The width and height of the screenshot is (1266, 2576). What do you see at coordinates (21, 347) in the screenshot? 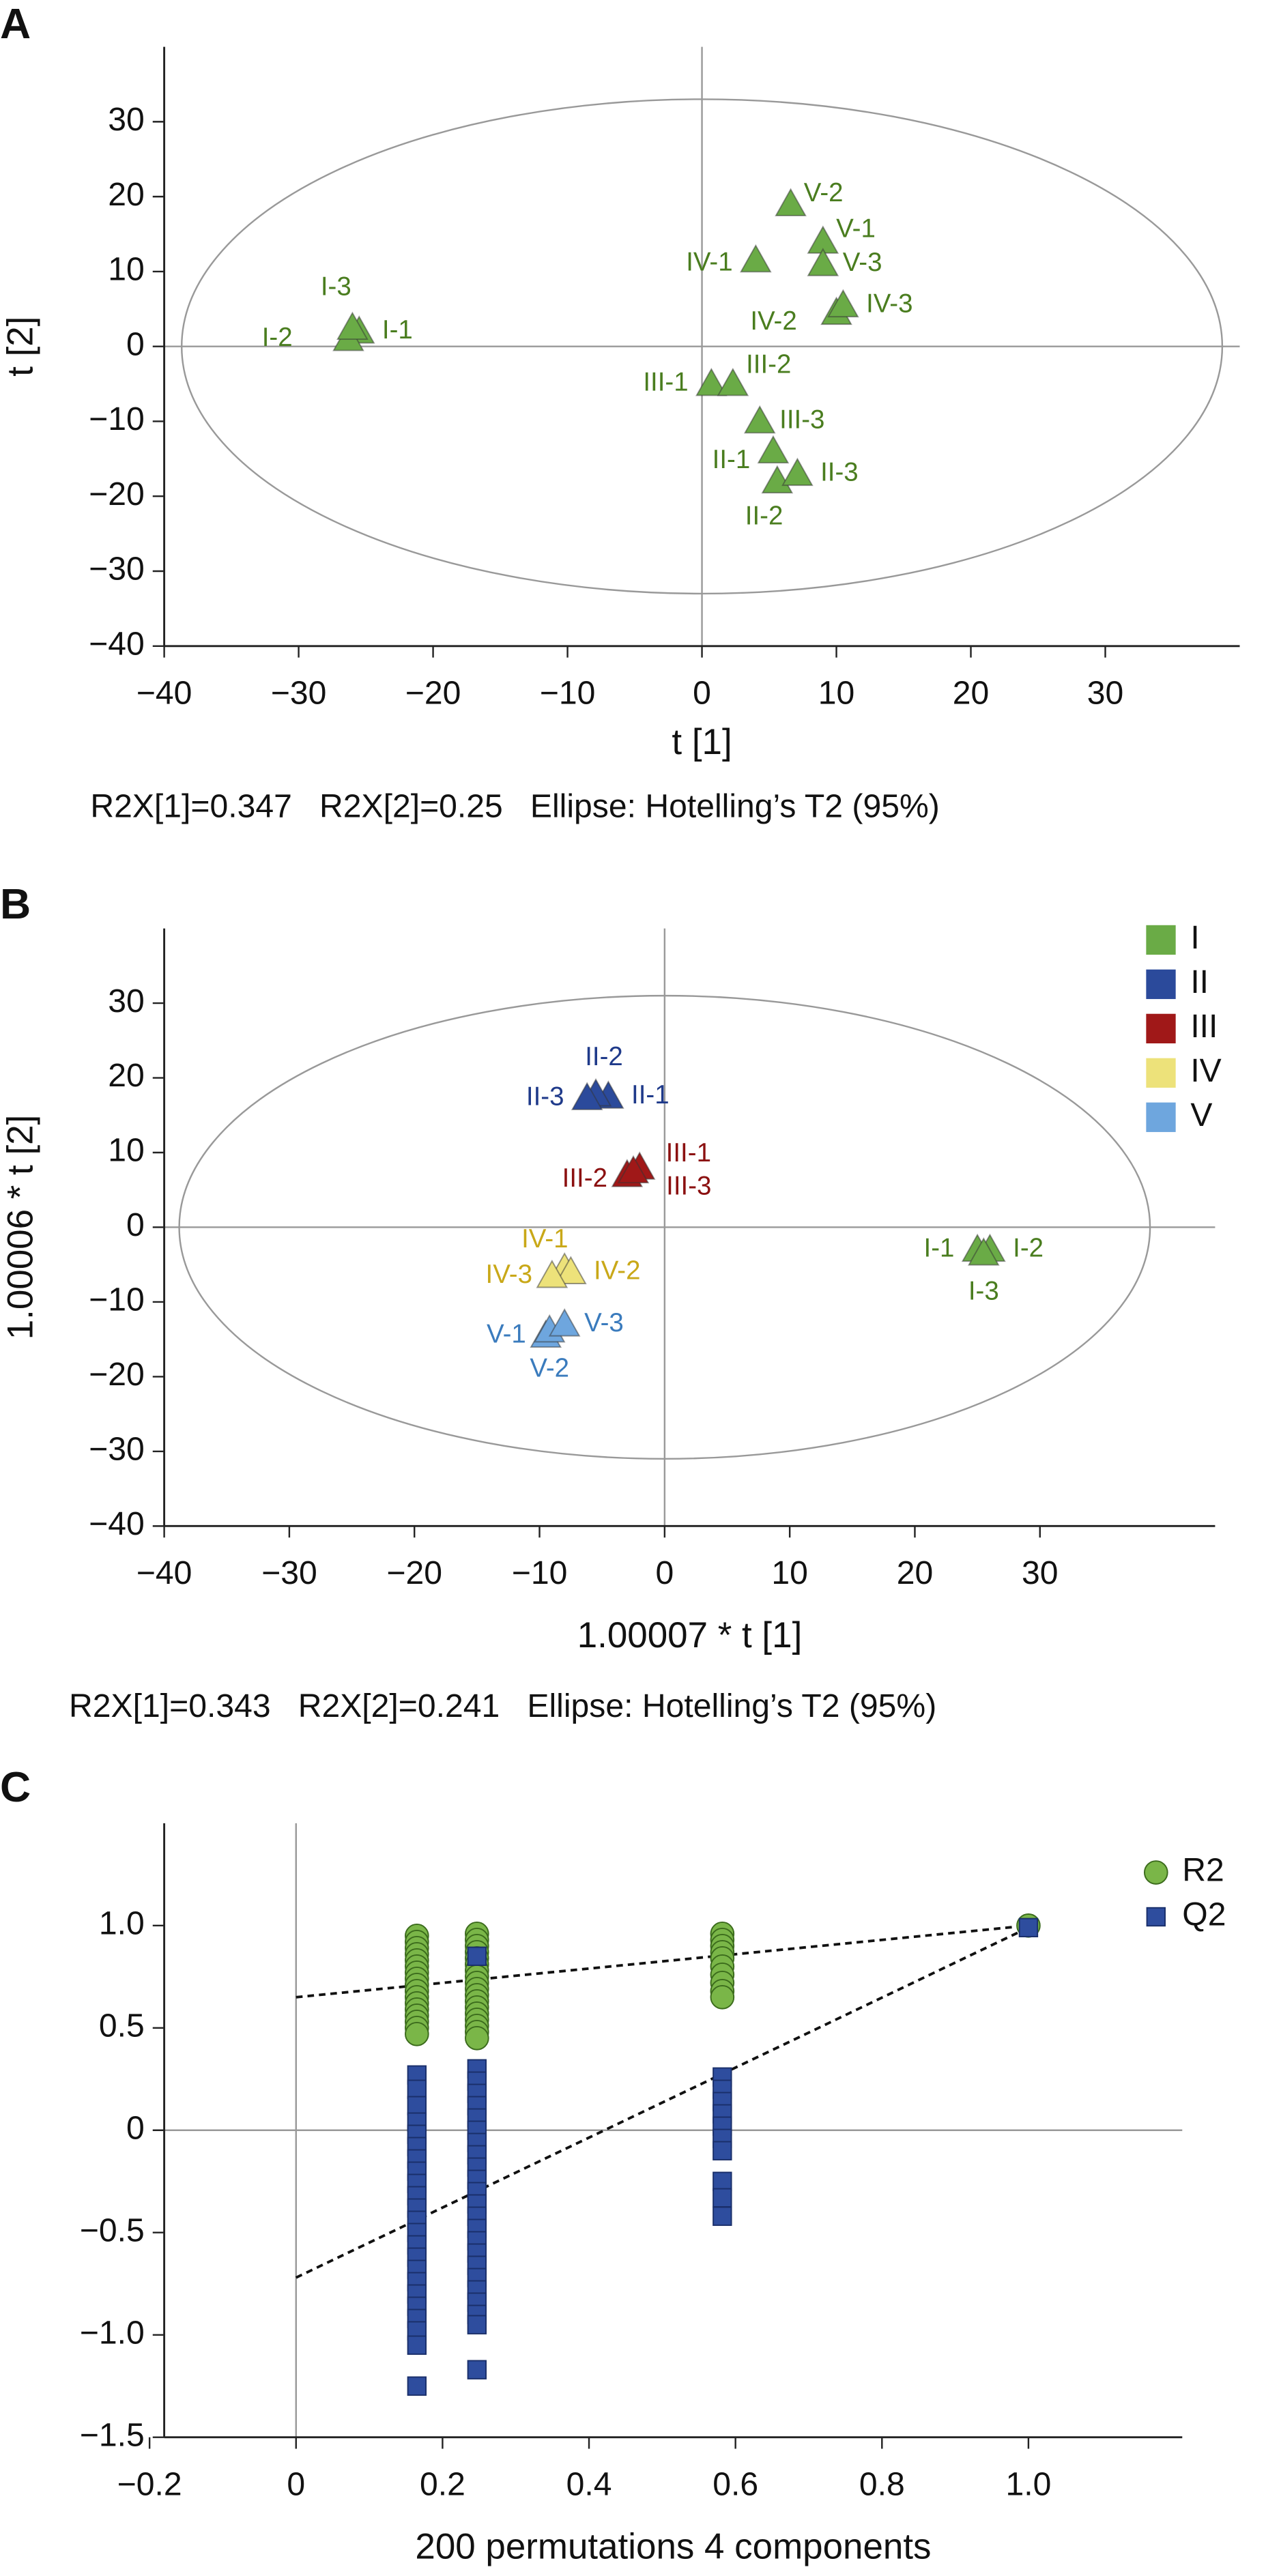
I see `y-axis-title: t [2]` at bounding box center [21, 347].